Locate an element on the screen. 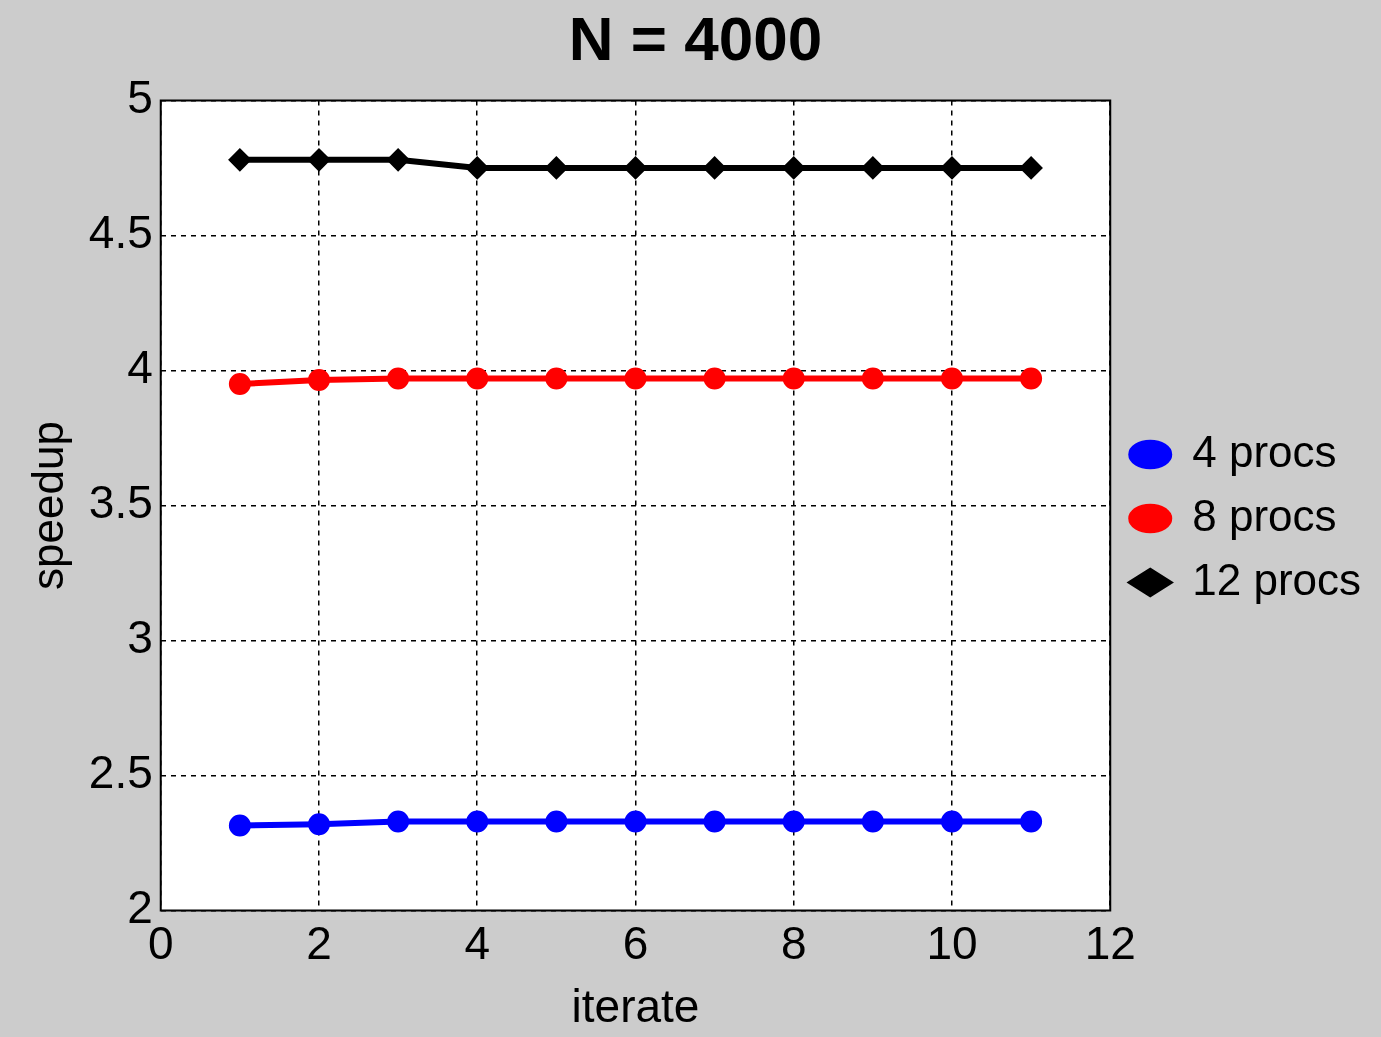 This screenshot has width=1381, height=1037. y-tick-label: 3.5 is located at coordinates (120, 502).